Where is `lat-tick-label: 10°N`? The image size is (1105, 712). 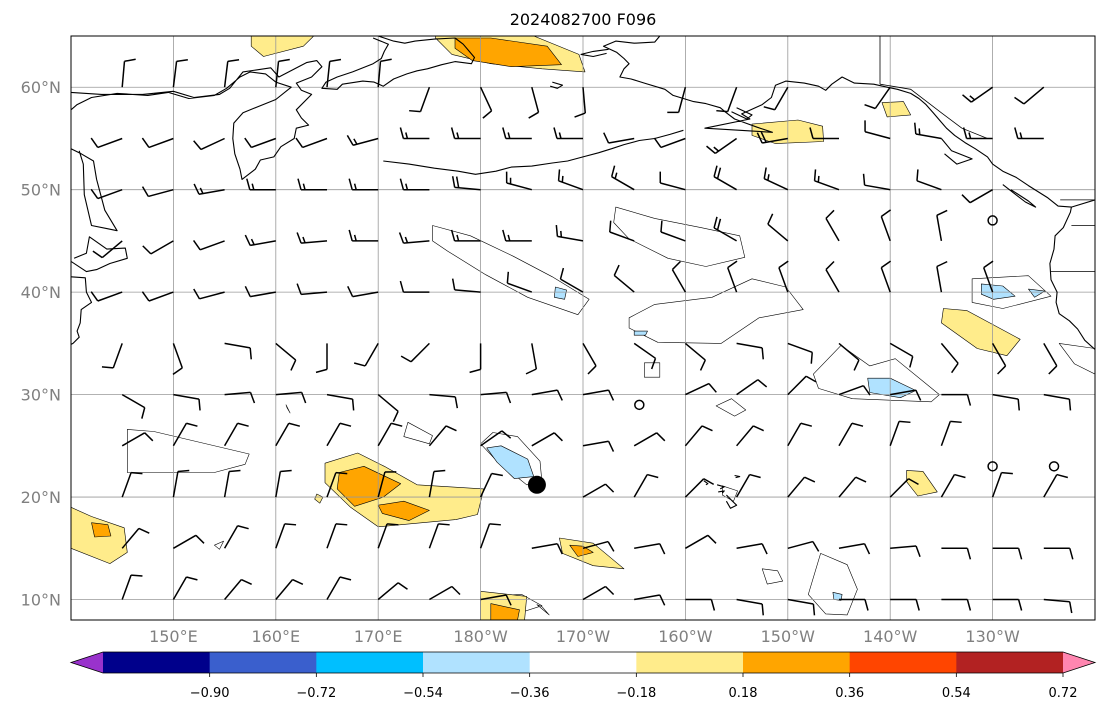 lat-tick-label: 10°N is located at coordinates (41, 600).